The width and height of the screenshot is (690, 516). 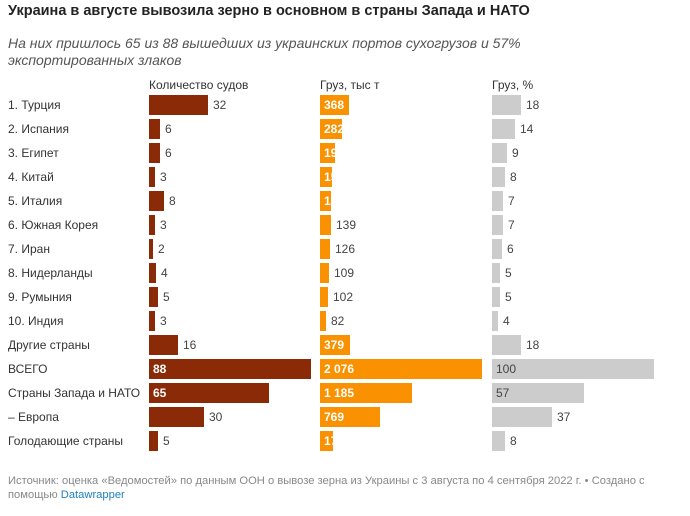 I want to click on cargo-value-label: 139, so click(x=346, y=225).